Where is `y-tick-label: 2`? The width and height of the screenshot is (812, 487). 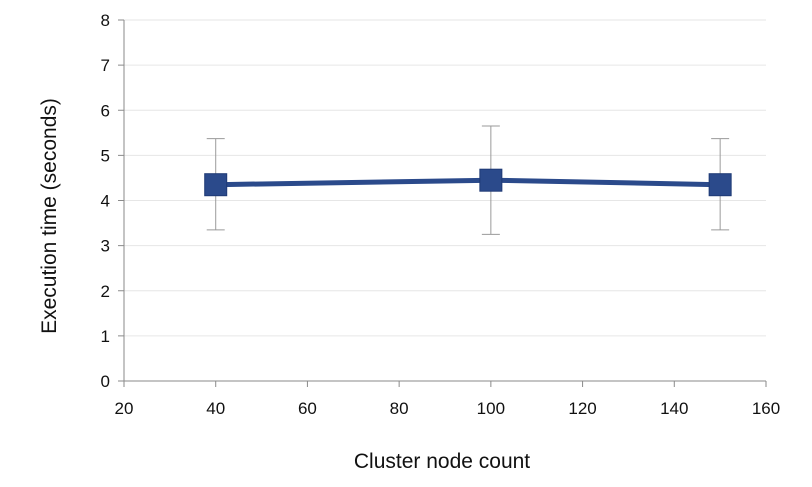 y-tick-label: 2 is located at coordinates (105, 291).